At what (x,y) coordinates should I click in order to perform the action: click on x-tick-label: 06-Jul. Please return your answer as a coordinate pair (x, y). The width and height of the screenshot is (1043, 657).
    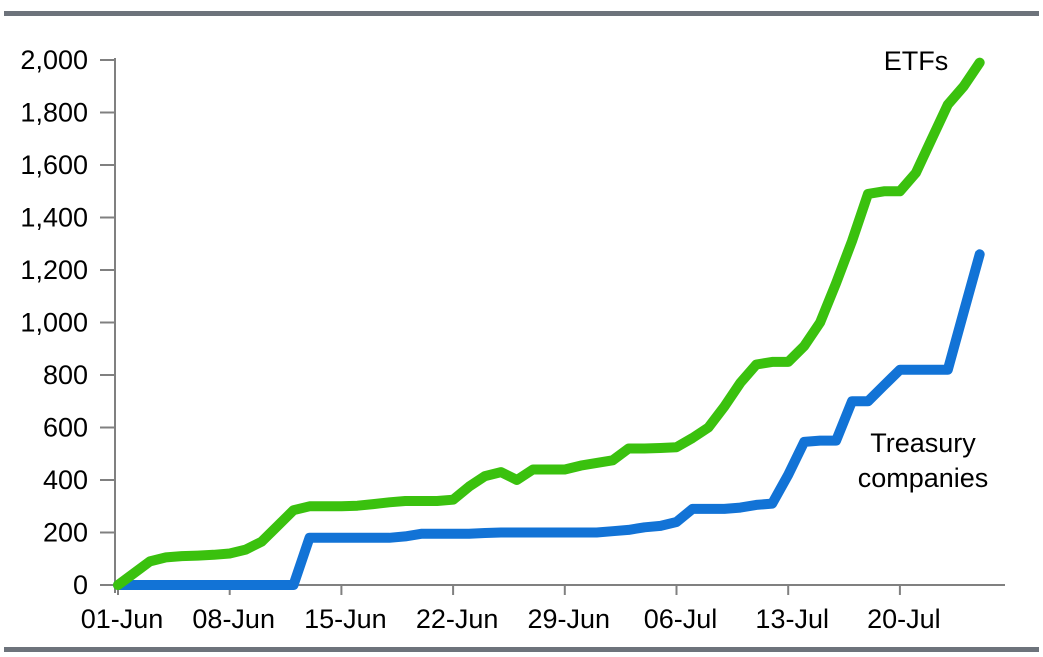
    Looking at the image, I should click on (681, 619).